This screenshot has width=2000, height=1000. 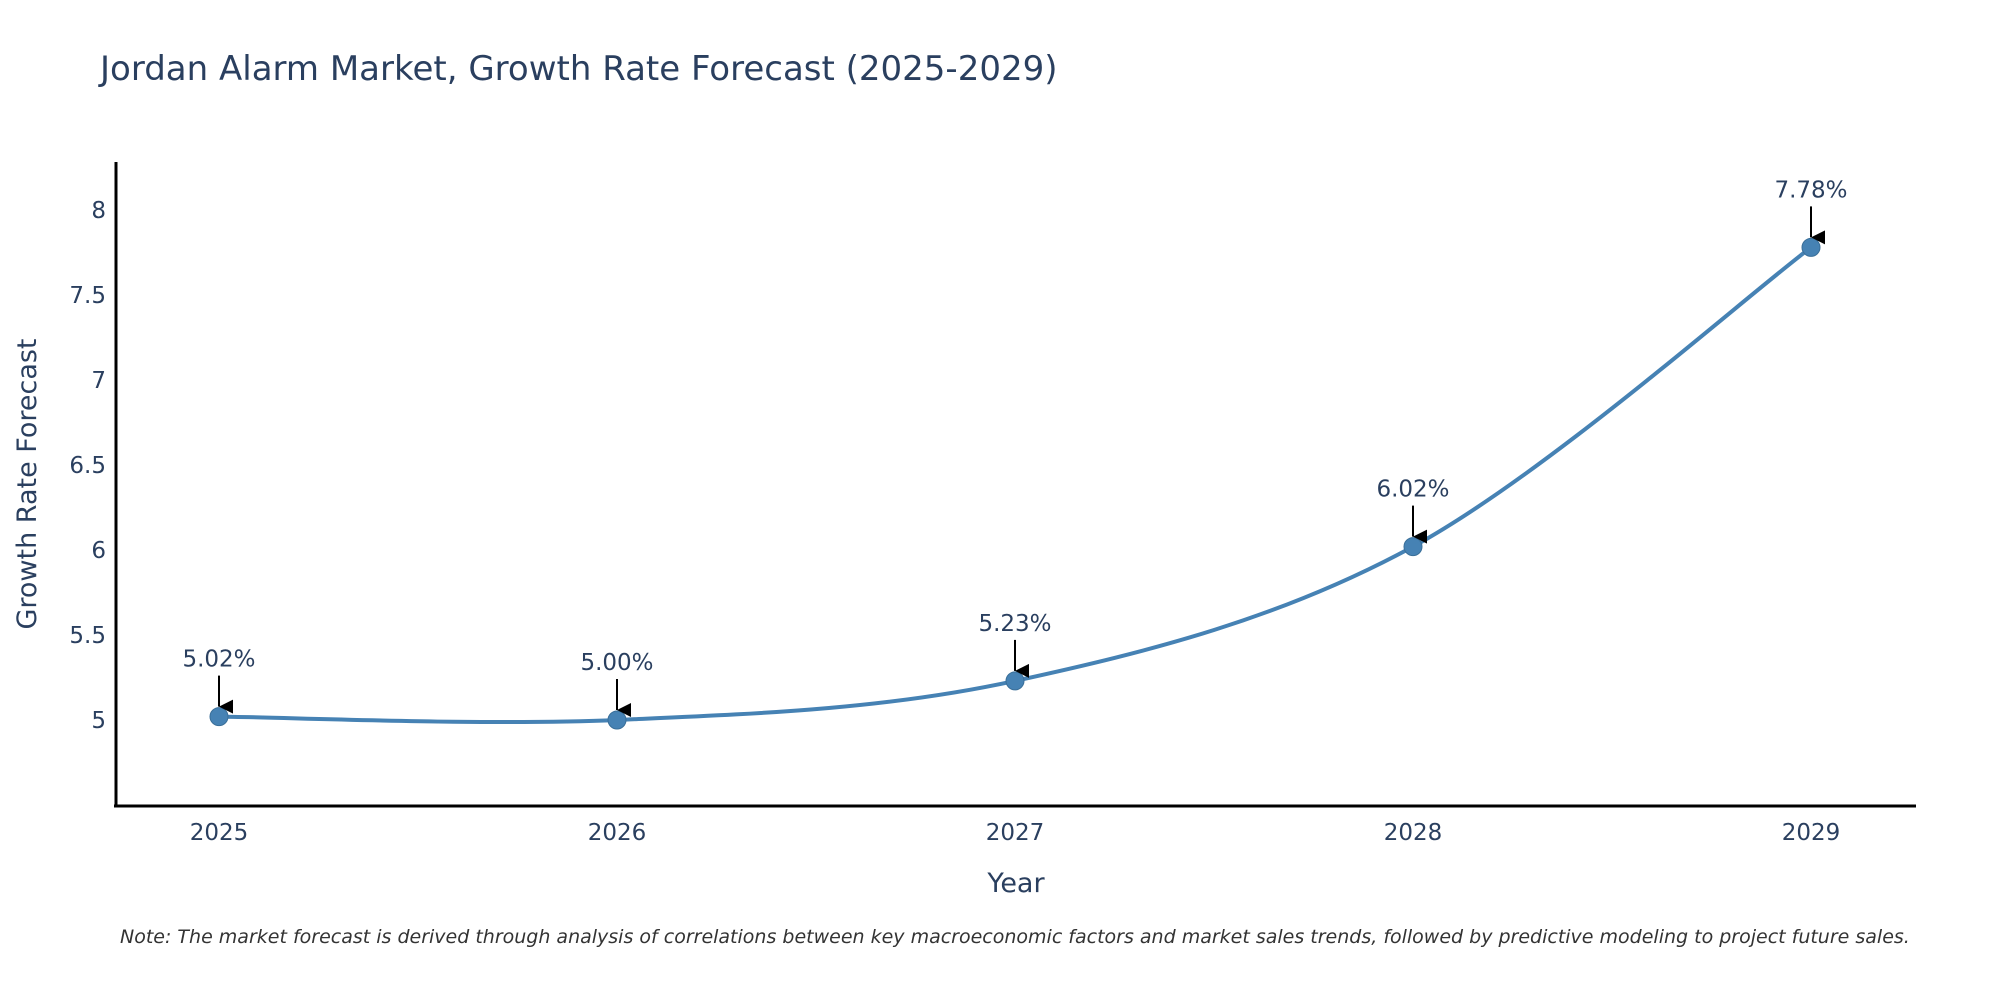 What do you see at coordinates (617, 833) in the screenshot?
I see `x-tick-label: 2026` at bounding box center [617, 833].